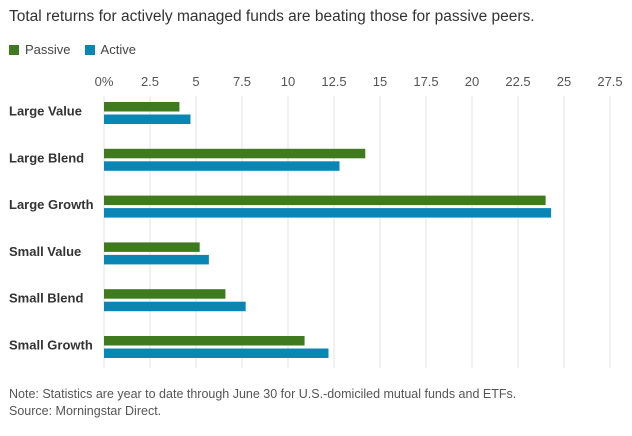 This screenshot has height=436, width=632. I want to click on legend-label-active: Active, so click(118, 49).